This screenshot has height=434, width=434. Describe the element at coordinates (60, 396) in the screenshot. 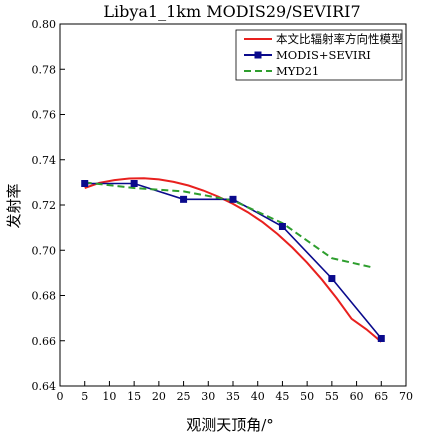

I see `x-tick-label: 0` at that location.